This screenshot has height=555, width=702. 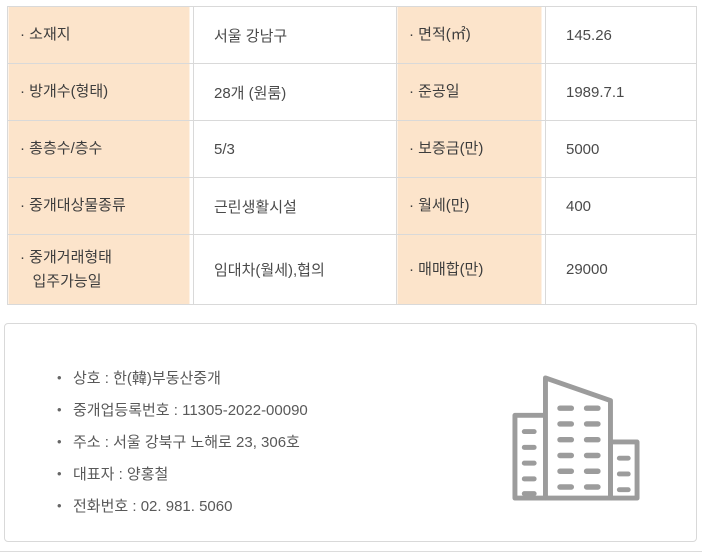 What do you see at coordinates (621, 149) in the screenshot?
I see `value-bojeunggeum: 5000` at bounding box center [621, 149].